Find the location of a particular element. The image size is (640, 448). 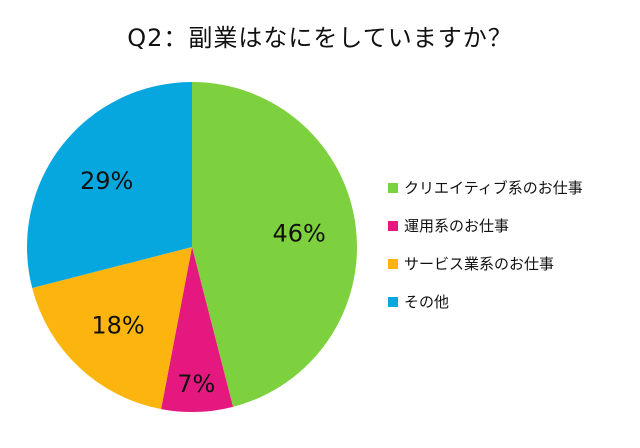

data-label: 18% is located at coordinates (117, 326).